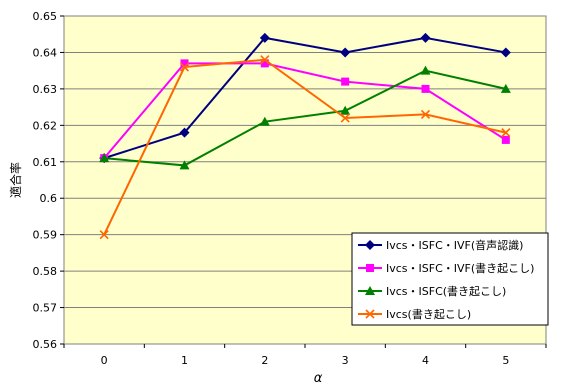 The width and height of the screenshot is (564, 387). Describe the element at coordinates (45, 89) in the screenshot. I see `y-tick-label: 0.63` at that location.